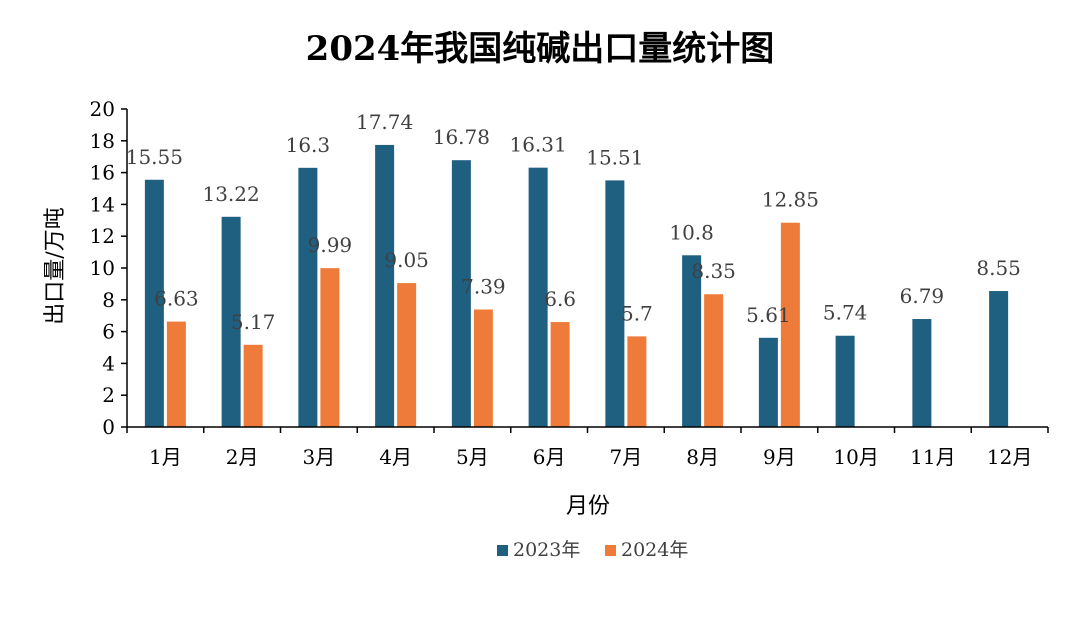  What do you see at coordinates (713, 271) in the screenshot?
I see `data-label: 8.35` at bounding box center [713, 271].